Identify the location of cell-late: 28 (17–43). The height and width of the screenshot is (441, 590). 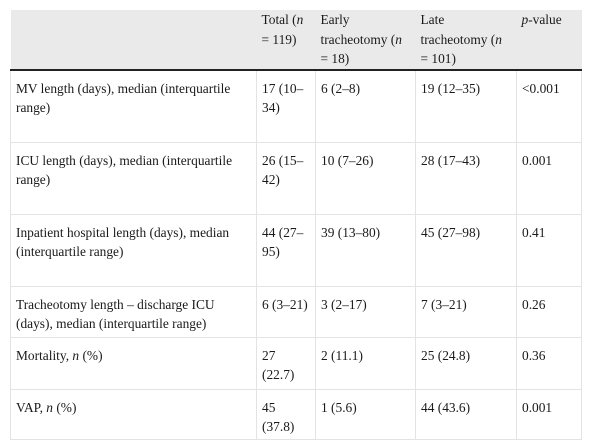
(466, 178).